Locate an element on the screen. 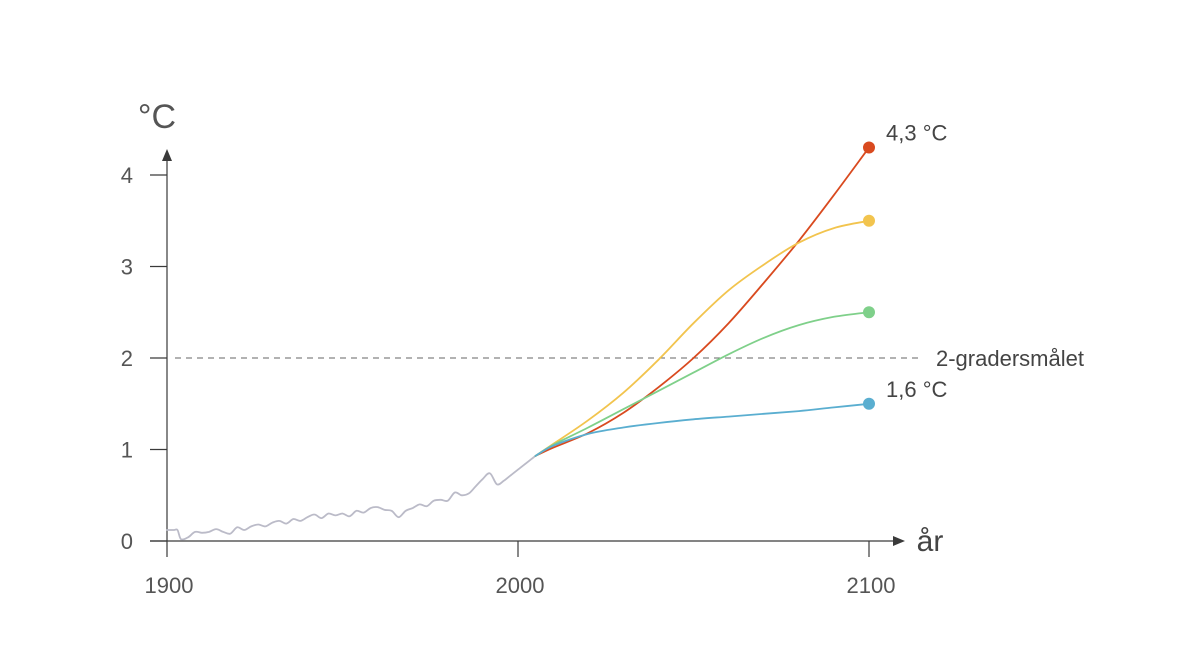  y-axis-arrow-icon is located at coordinates (167, 155).